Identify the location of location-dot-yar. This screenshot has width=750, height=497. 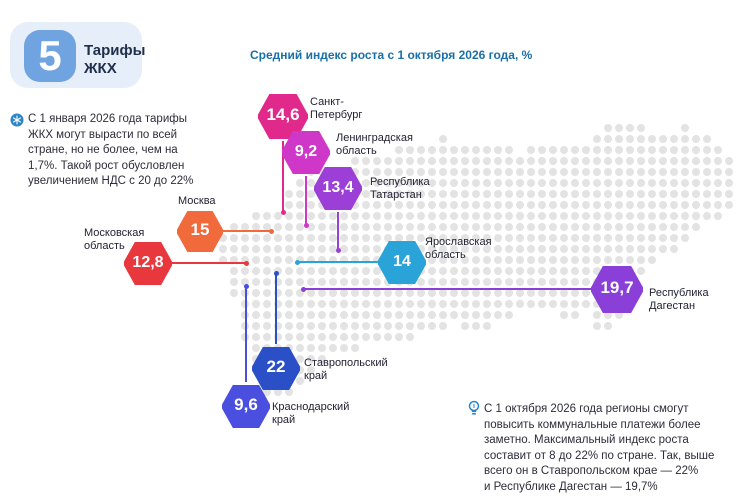
(297, 262).